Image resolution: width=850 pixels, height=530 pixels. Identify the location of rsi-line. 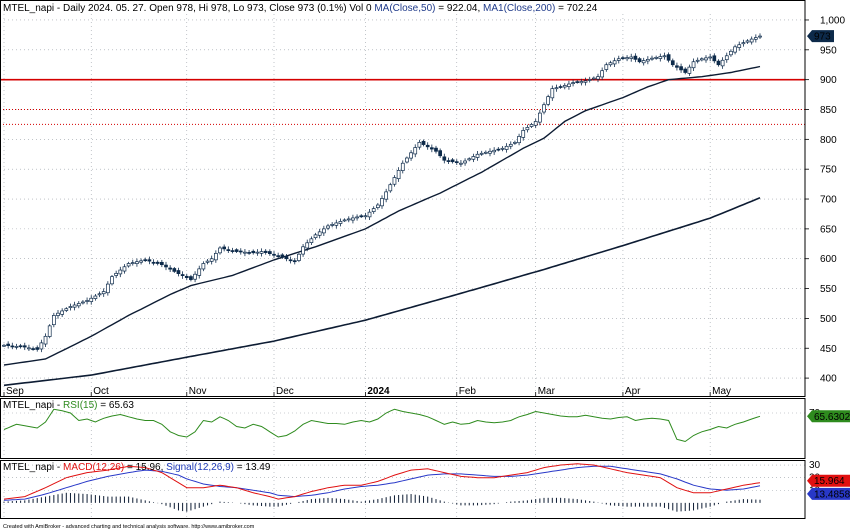
(382, 425).